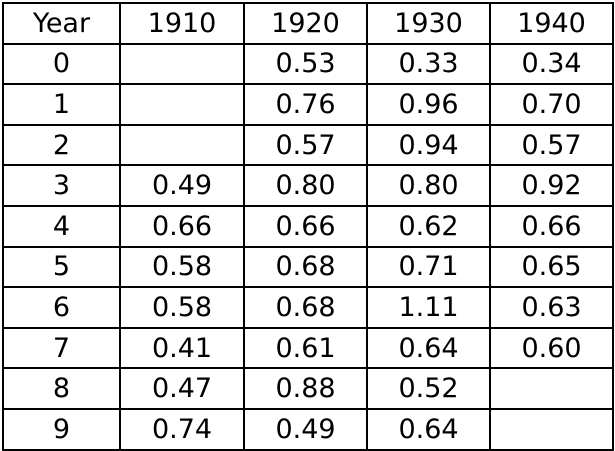 The width and height of the screenshot is (615, 451). What do you see at coordinates (428, 145) in the screenshot?
I see `cell-1930: 0.94` at bounding box center [428, 145].